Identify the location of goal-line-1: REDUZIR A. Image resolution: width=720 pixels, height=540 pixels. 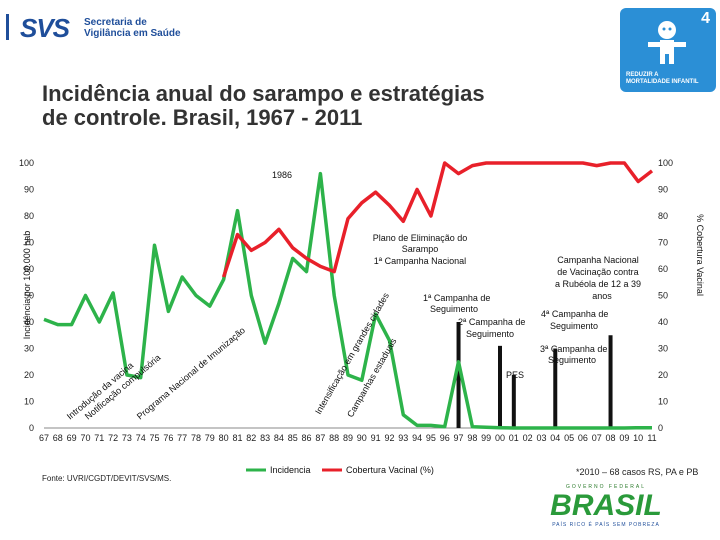
(642, 75).